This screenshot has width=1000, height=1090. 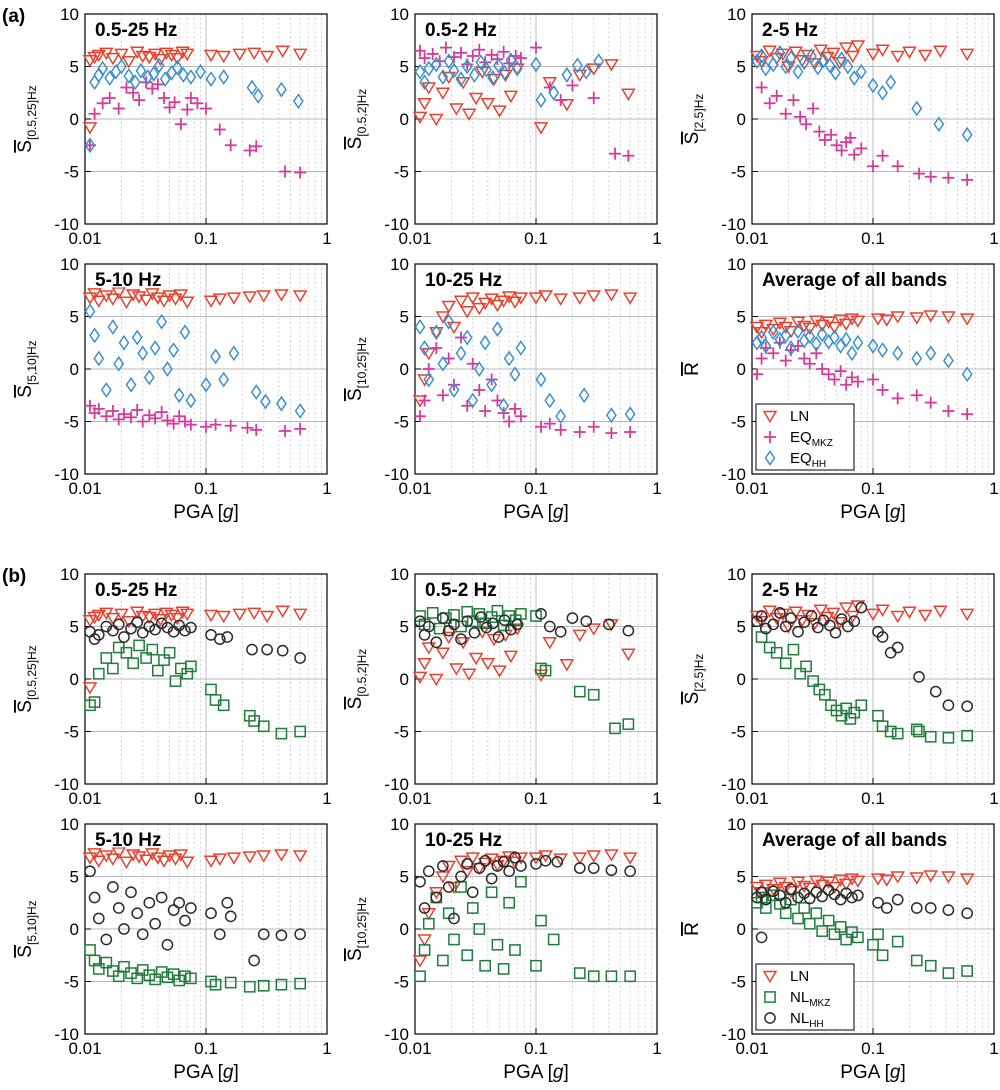 What do you see at coordinates (228, 512) in the screenshot?
I see `x-axis-label-italic: g` at bounding box center [228, 512].